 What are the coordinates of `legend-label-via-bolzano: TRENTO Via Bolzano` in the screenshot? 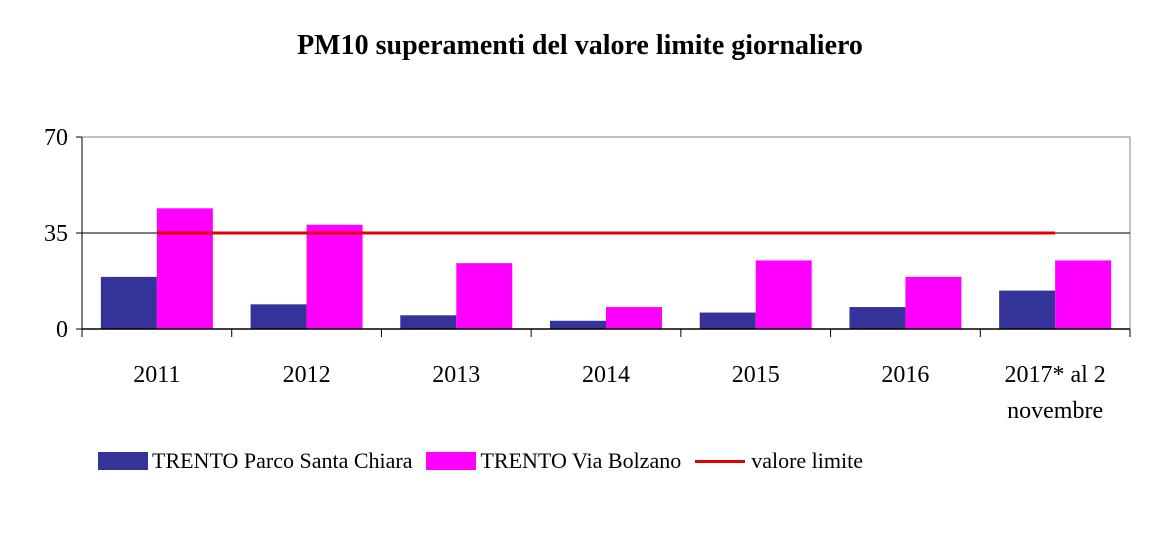 It's located at (581, 460).